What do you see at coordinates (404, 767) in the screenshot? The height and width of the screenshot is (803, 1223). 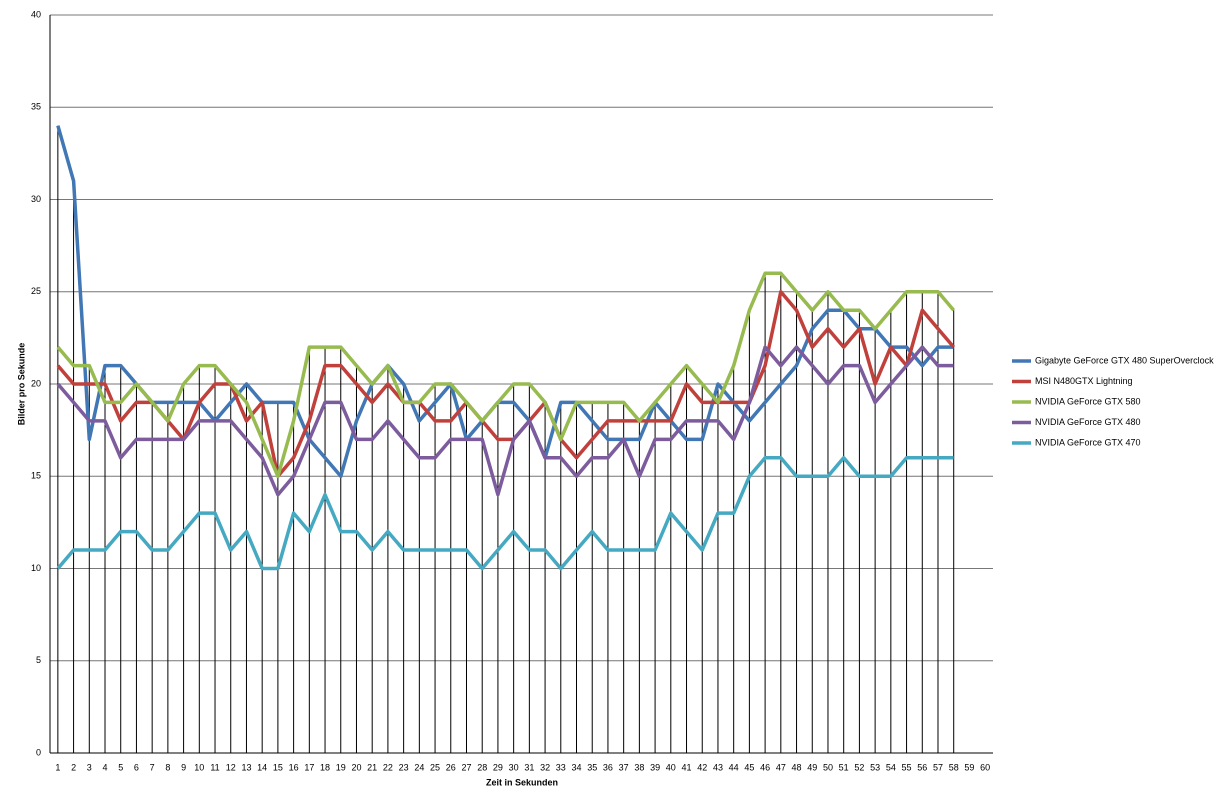 I see `x-tick-label: 23` at bounding box center [404, 767].